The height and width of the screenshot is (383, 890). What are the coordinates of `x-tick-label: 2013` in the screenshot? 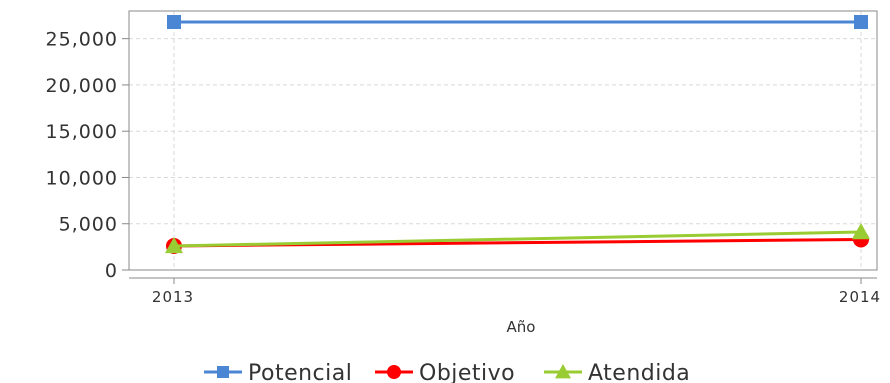 It's located at (173, 297).